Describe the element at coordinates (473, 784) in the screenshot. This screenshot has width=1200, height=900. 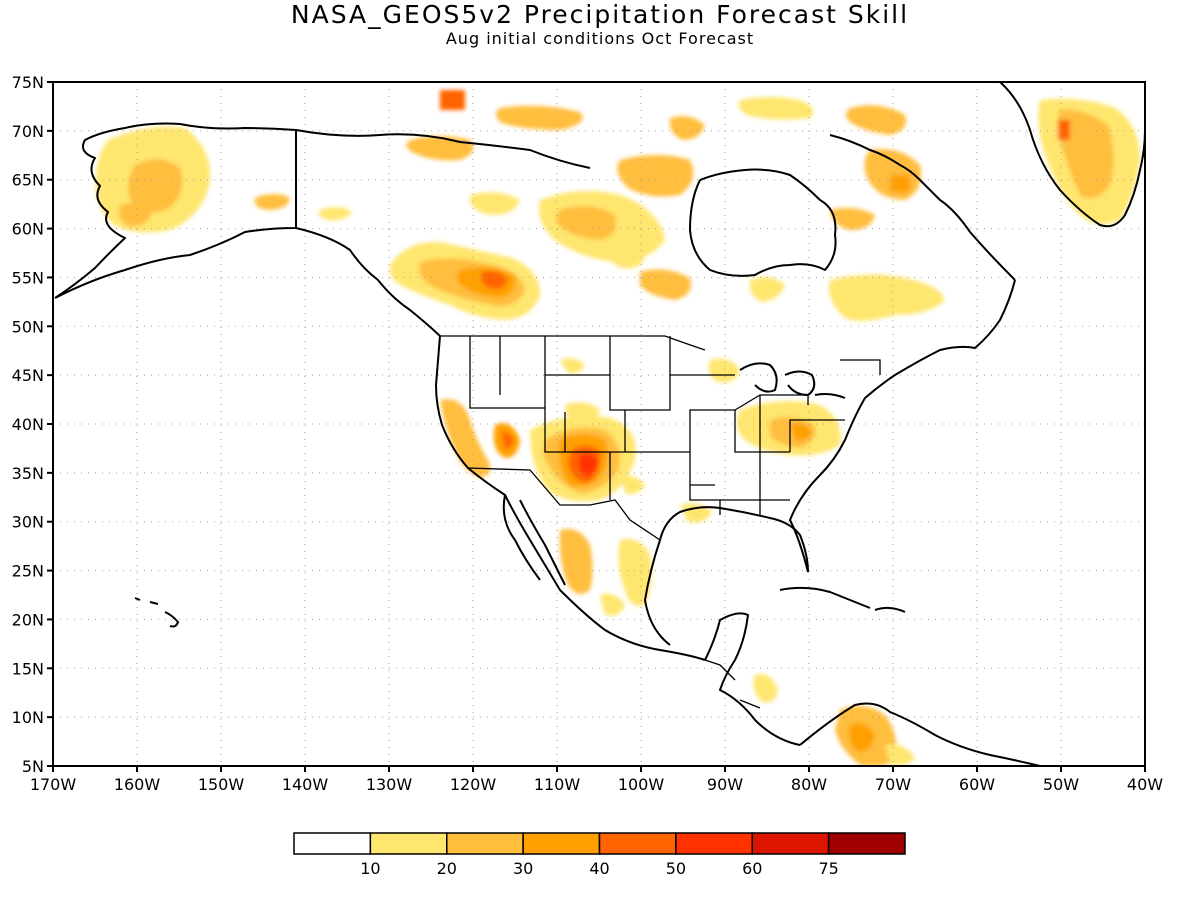
I see `lon-label: 120W` at that location.